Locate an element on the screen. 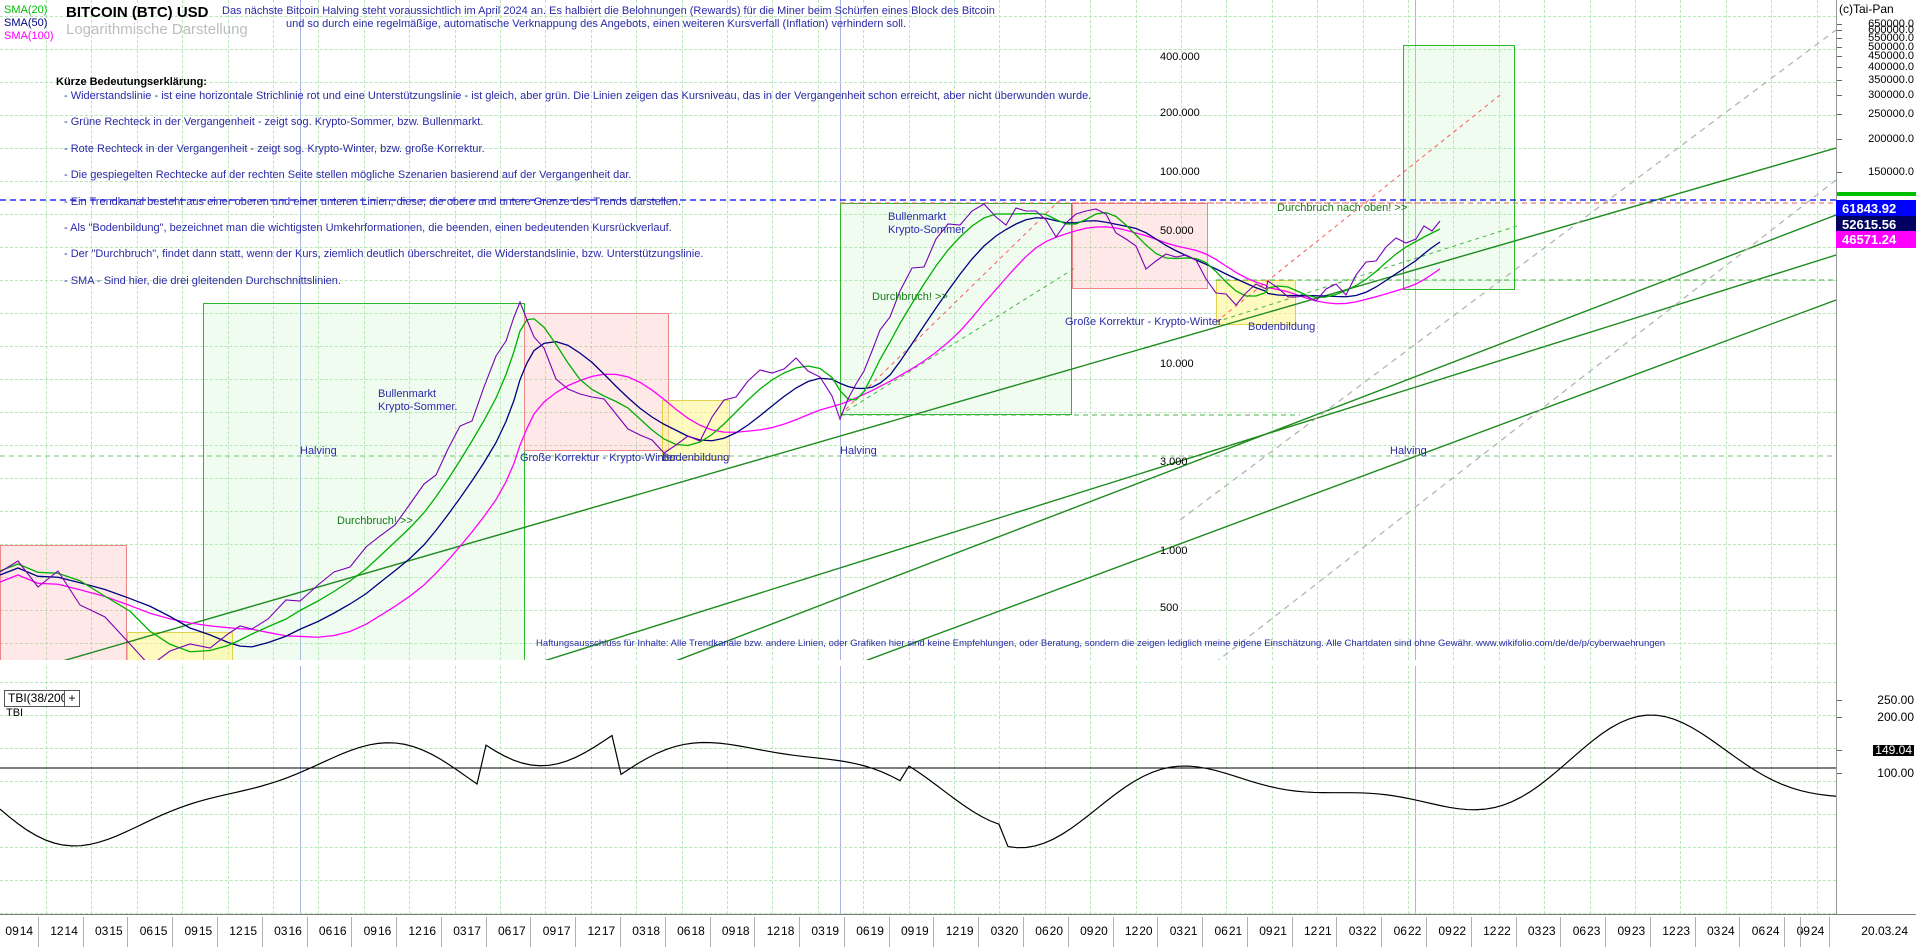 This screenshot has width=1916, height=948. tbi-label: TBI is located at coordinates (15, 713).